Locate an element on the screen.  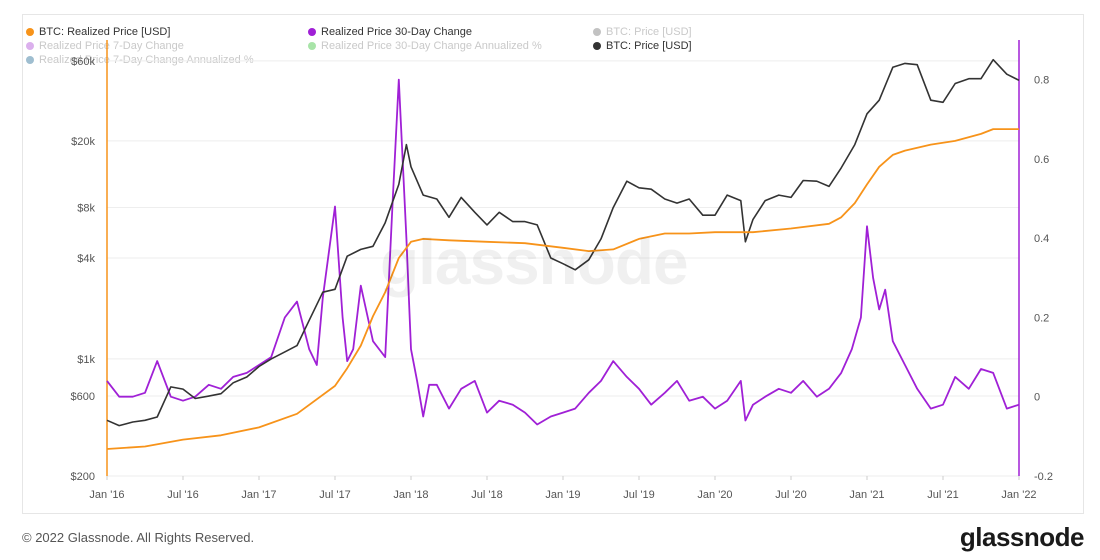
copyright-text: © 2022 Glassnode. All Rights Reserved. is located at coordinates (138, 537).